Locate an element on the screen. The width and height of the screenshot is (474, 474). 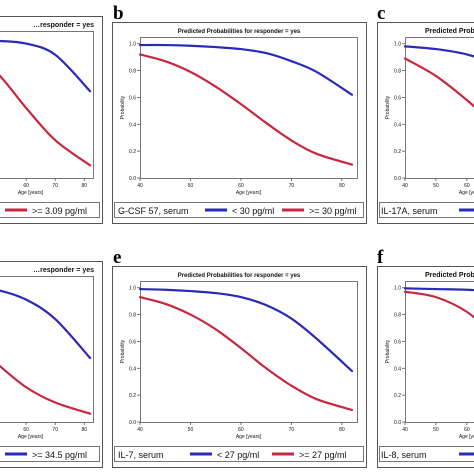
panel-letter: c is located at coordinates (381, 13).